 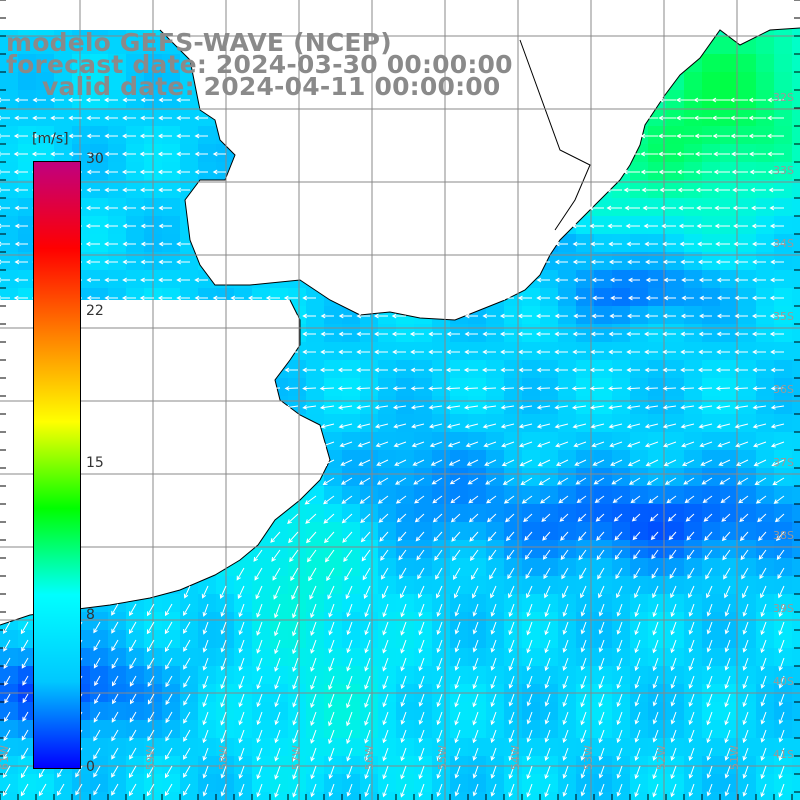 What do you see at coordinates (588, 757) in the screenshot?
I see `lon-label: 53W` at bounding box center [588, 757].